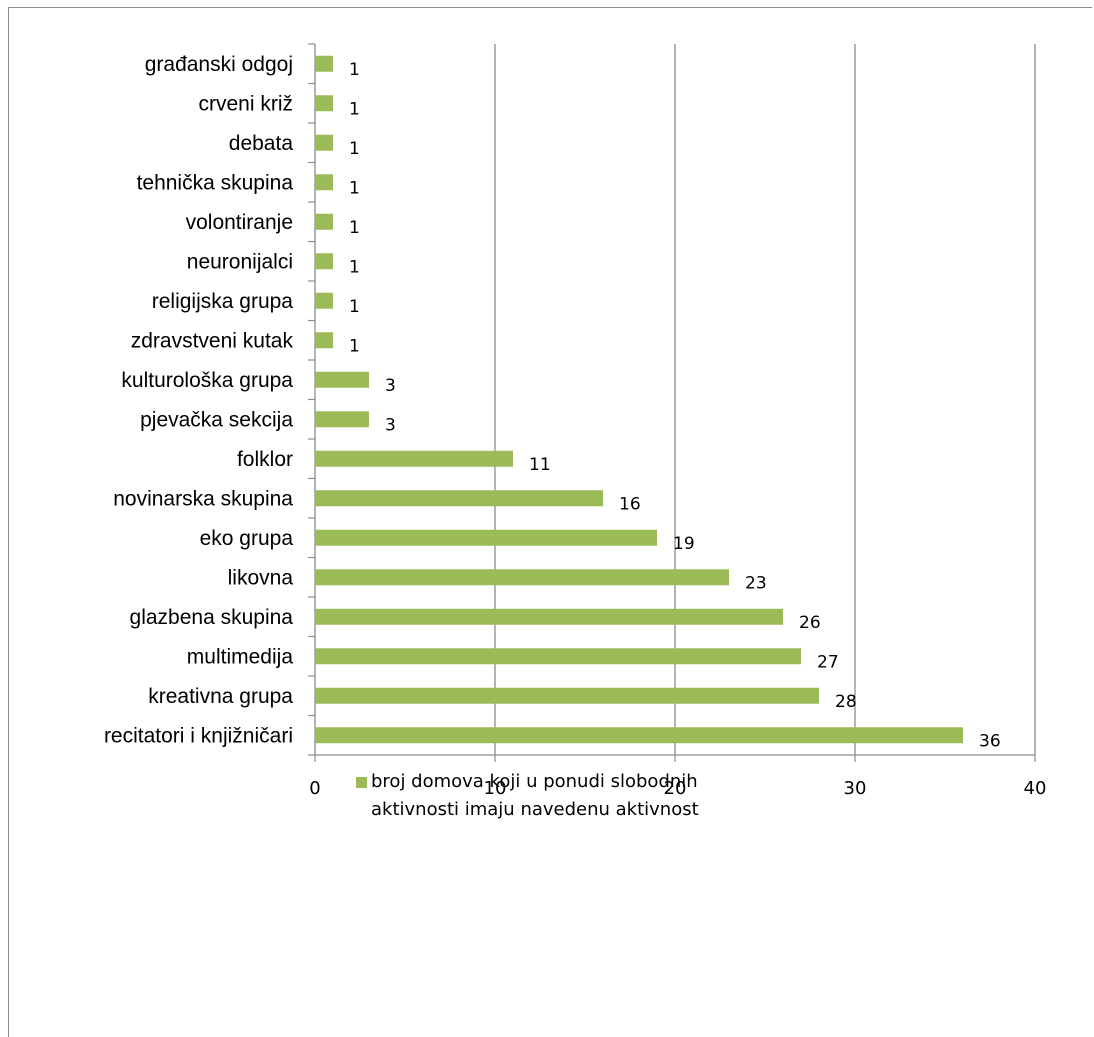 The image size is (1094, 1037). I want to click on x-tick-label-40: 40, so click(1035, 788).